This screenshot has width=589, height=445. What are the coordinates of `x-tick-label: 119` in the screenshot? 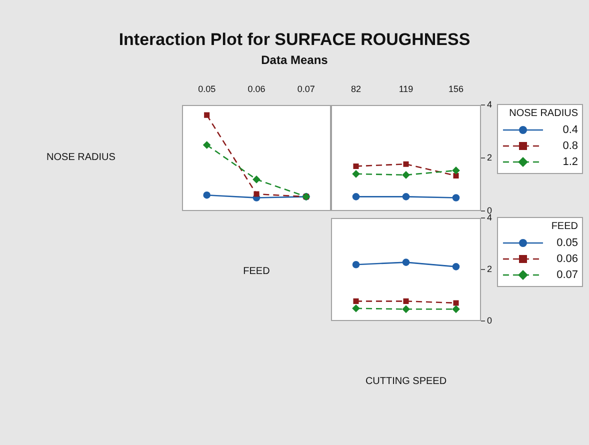 It's located at (406, 89).